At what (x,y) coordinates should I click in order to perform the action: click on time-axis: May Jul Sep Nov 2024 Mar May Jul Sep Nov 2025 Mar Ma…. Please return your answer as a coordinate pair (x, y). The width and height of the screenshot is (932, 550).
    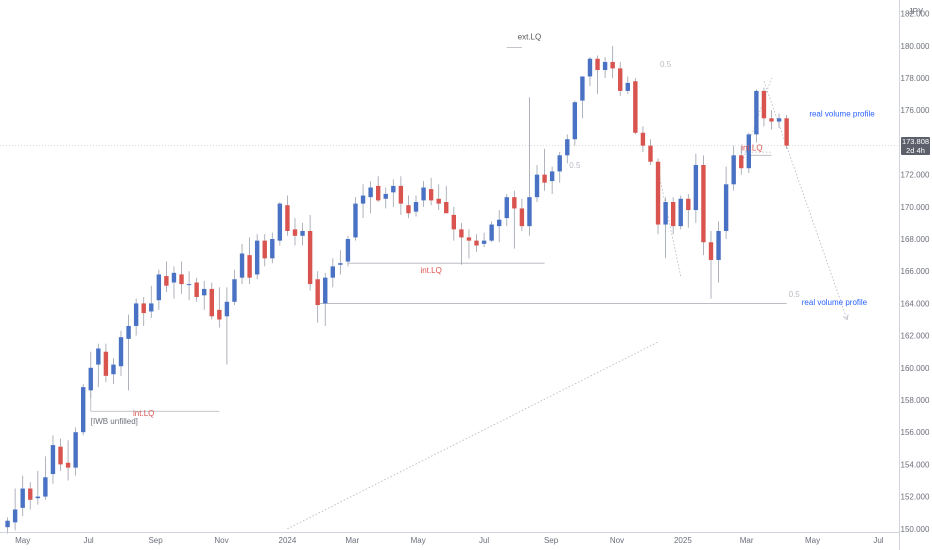
    Looking at the image, I should click on (449, 539).